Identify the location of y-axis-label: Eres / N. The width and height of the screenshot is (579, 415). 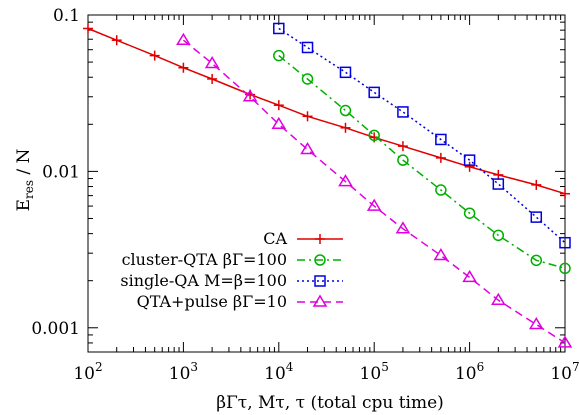
(25, 179).